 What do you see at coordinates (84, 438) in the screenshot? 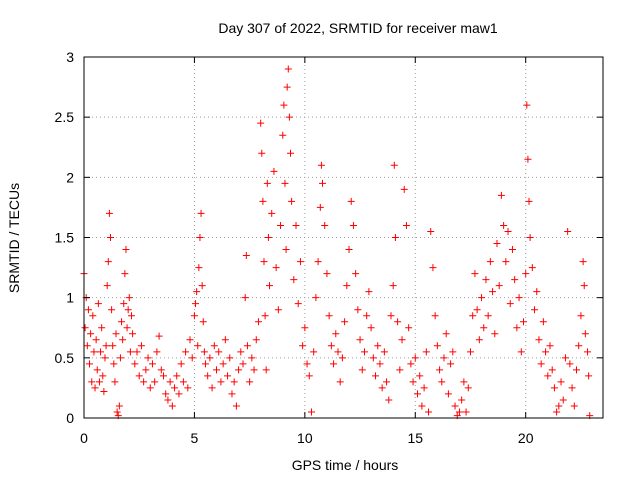
I see `x-tick-label: 0` at bounding box center [84, 438].